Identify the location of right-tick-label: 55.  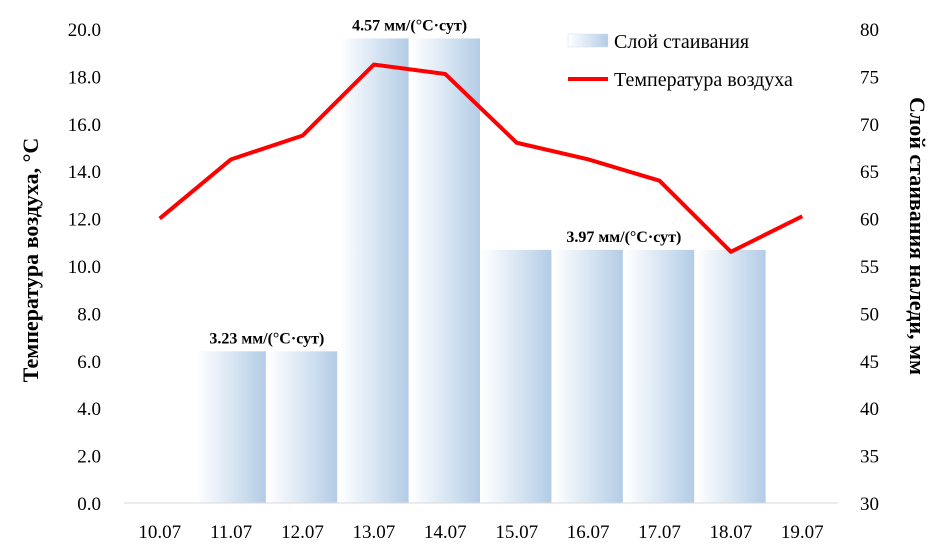
(869, 267).